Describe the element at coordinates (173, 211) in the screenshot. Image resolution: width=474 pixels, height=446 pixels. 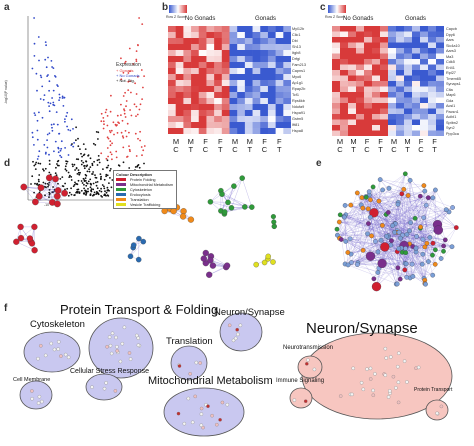
I see `network-node` at that location.